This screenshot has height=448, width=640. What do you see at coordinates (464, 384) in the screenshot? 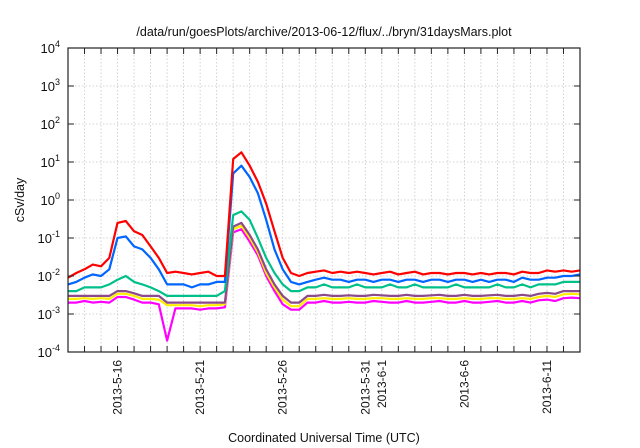
I see `x-tick-label: 2013-6-6` at bounding box center [464, 384].